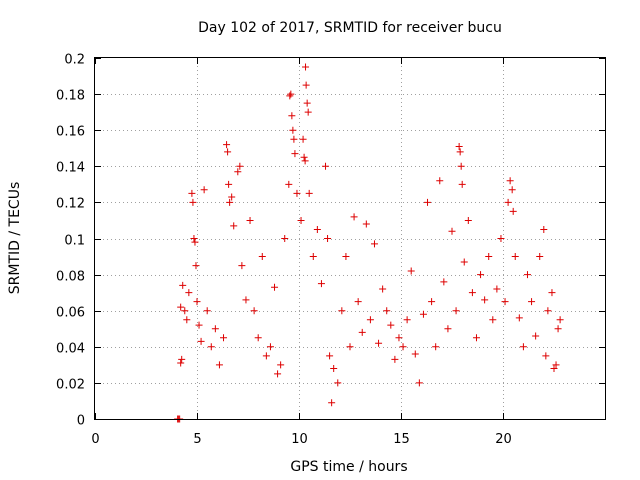  What do you see at coordinates (348, 467) in the screenshot?
I see `x-axis-title: GPS time / hours` at bounding box center [348, 467].